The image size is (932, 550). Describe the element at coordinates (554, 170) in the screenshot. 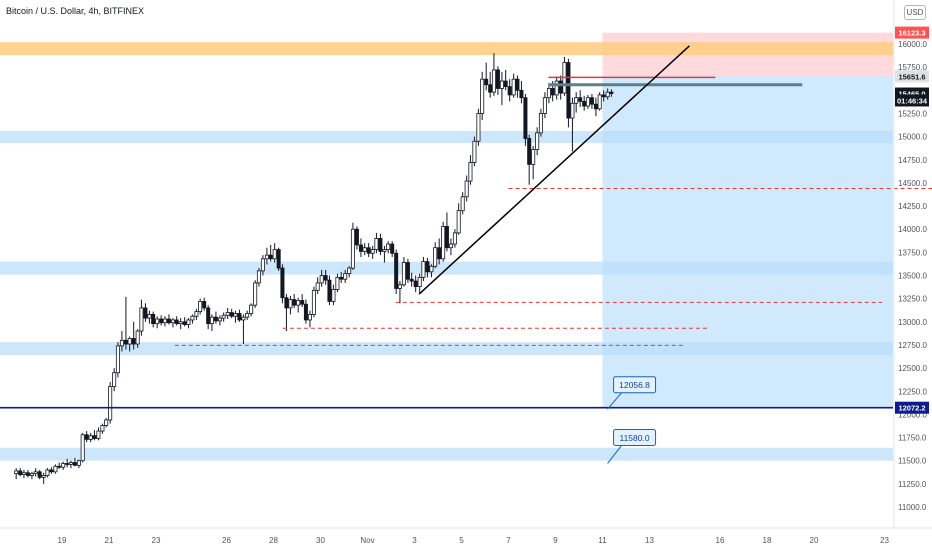

I see `trendline` at that location.